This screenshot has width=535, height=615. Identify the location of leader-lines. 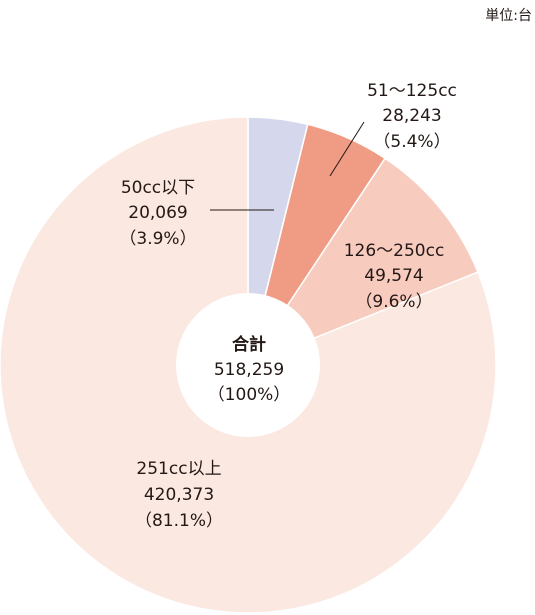
(287, 166).